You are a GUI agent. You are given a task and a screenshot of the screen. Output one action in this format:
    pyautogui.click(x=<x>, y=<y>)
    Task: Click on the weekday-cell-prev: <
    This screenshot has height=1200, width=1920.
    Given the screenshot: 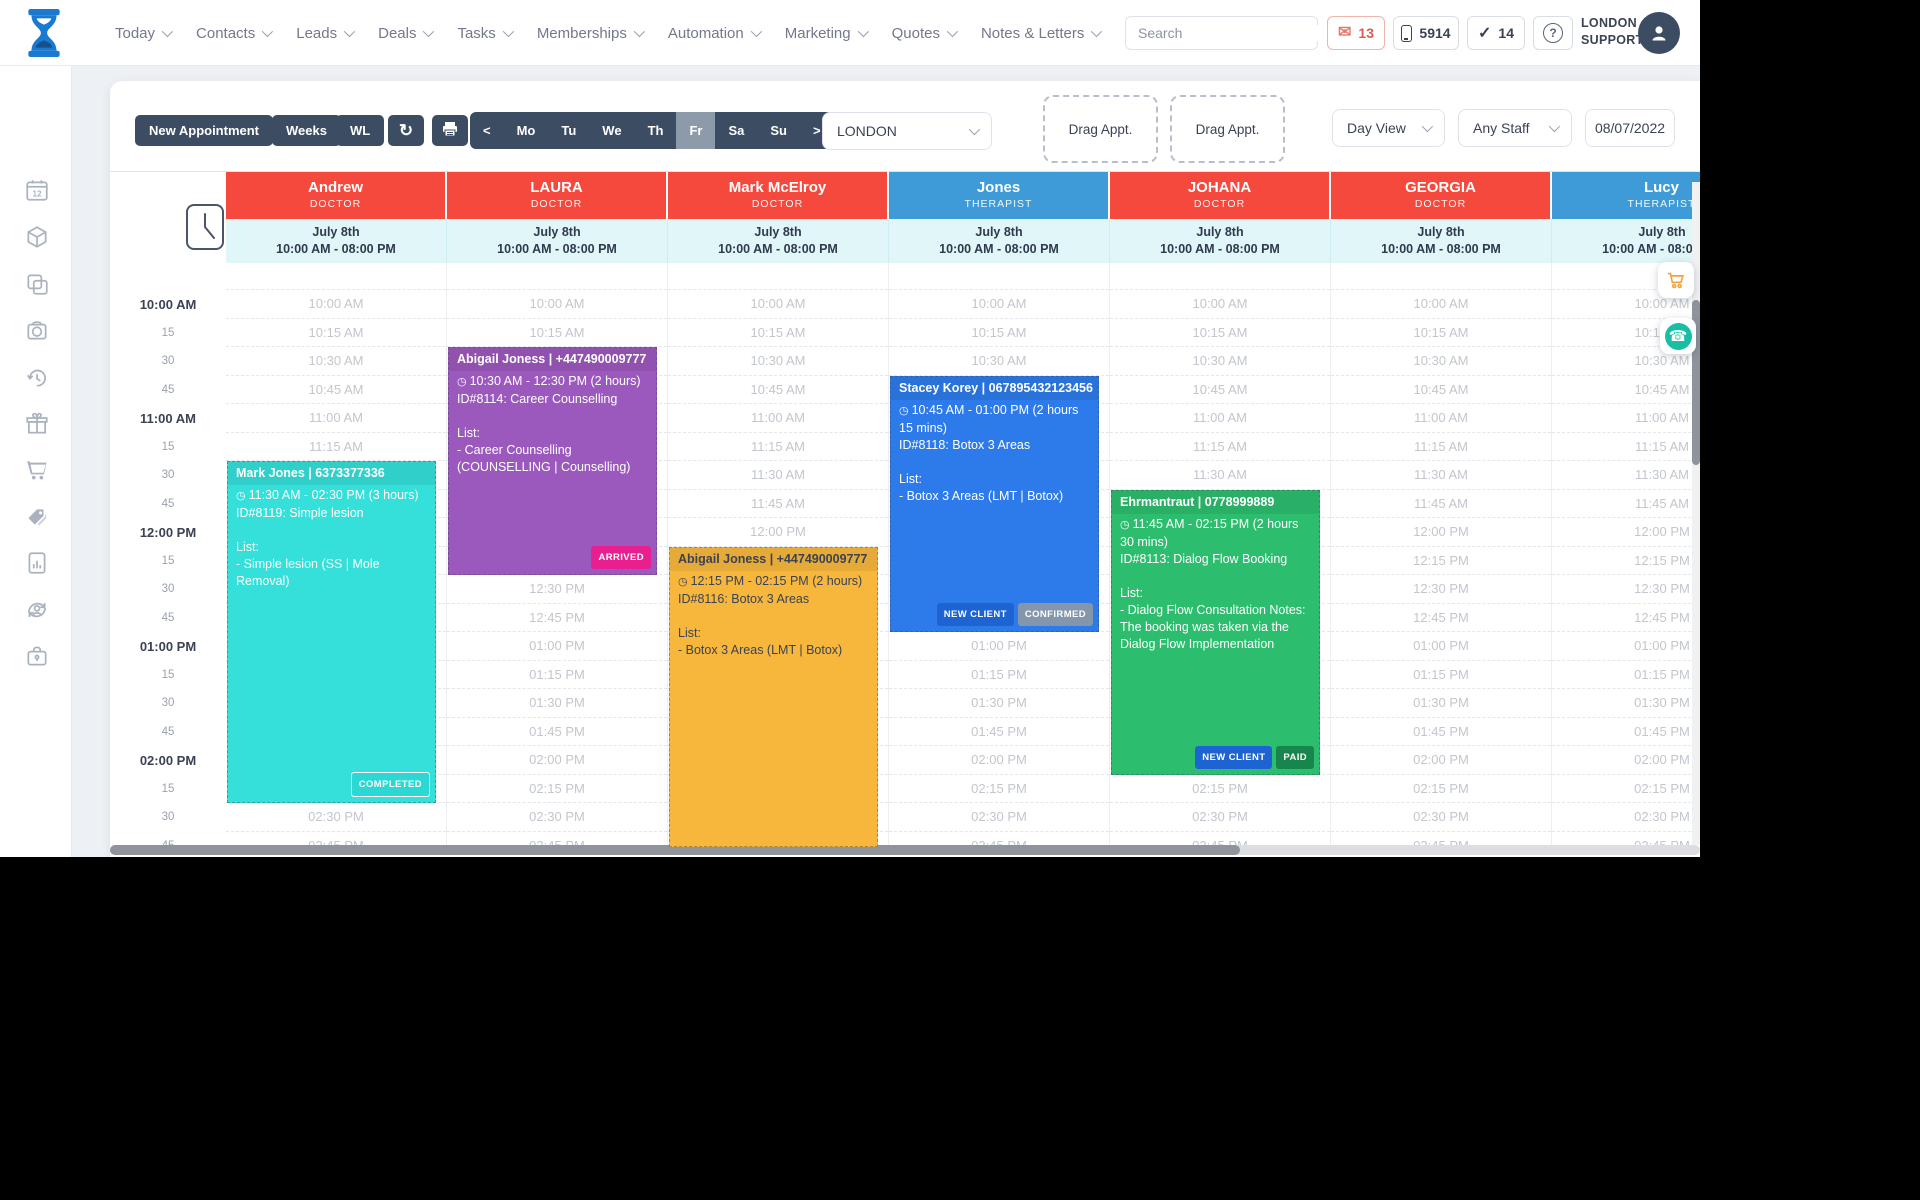 What is the action you would take?
    pyautogui.click(x=487, y=130)
    